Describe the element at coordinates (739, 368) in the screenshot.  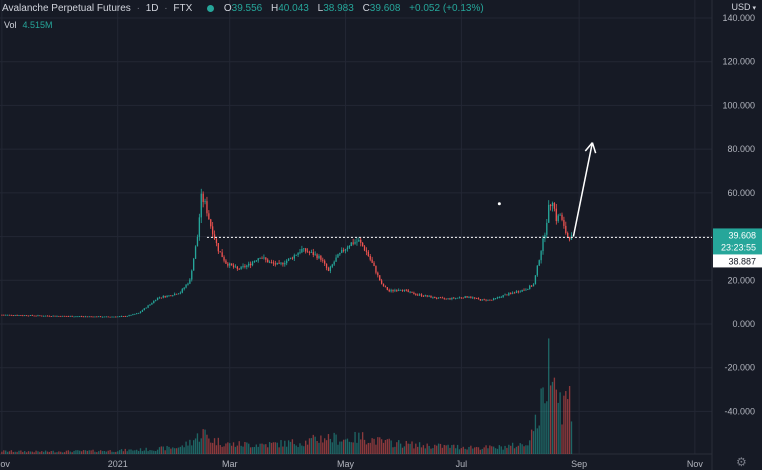
I see `y-tick-label: -20.000` at that location.